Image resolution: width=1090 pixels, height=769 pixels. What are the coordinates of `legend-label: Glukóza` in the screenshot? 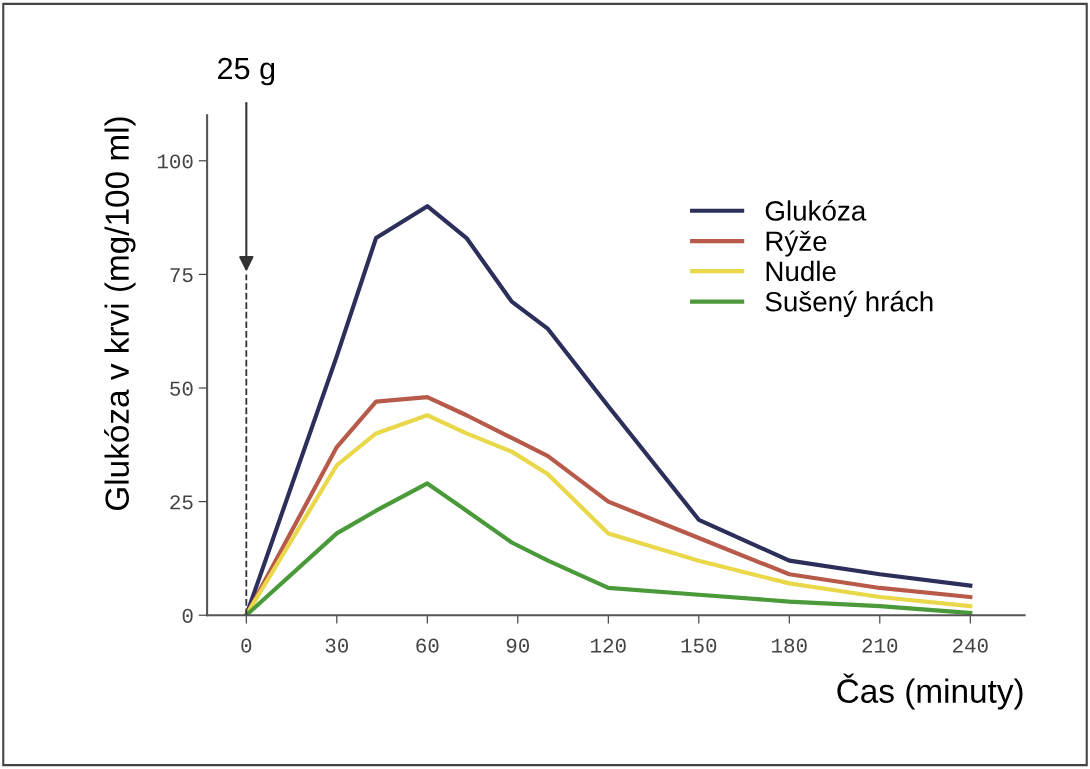 It's located at (816, 210).